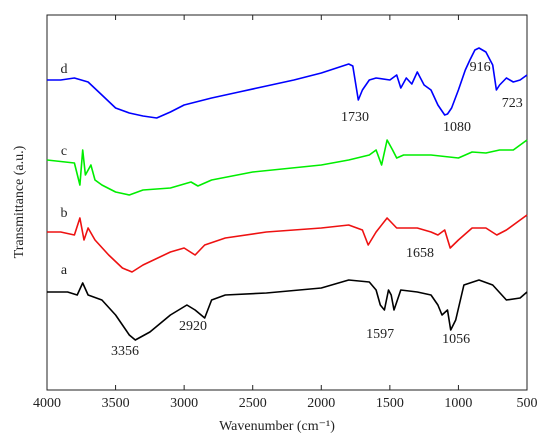 The width and height of the screenshot is (550, 440). What do you see at coordinates (64, 69) in the screenshot?
I see `series-label: d` at bounding box center [64, 69].